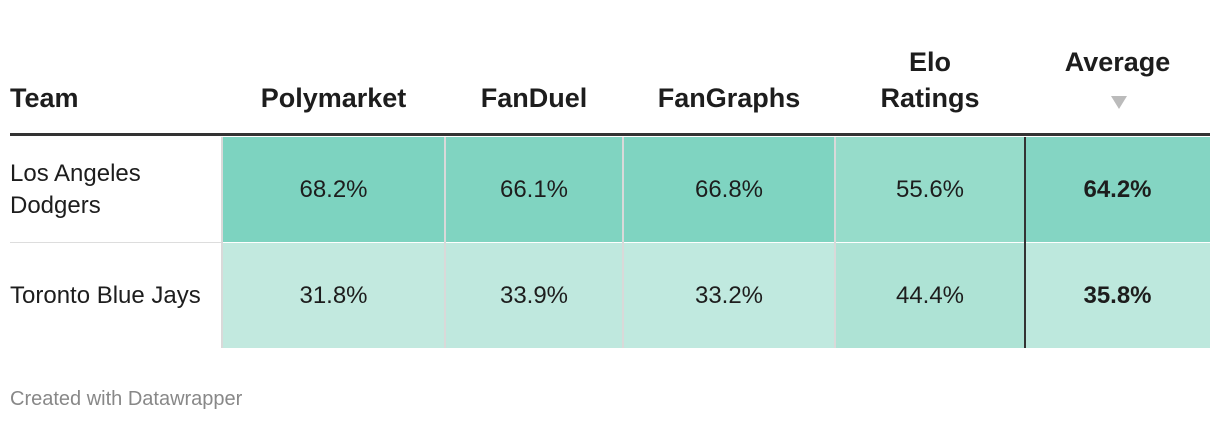 Image resolution: width=1220 pixels, height=424 pixels. Describe the element at coordinates (729, 189) in the screenshot. I see `cell: 66.8%` at that location.